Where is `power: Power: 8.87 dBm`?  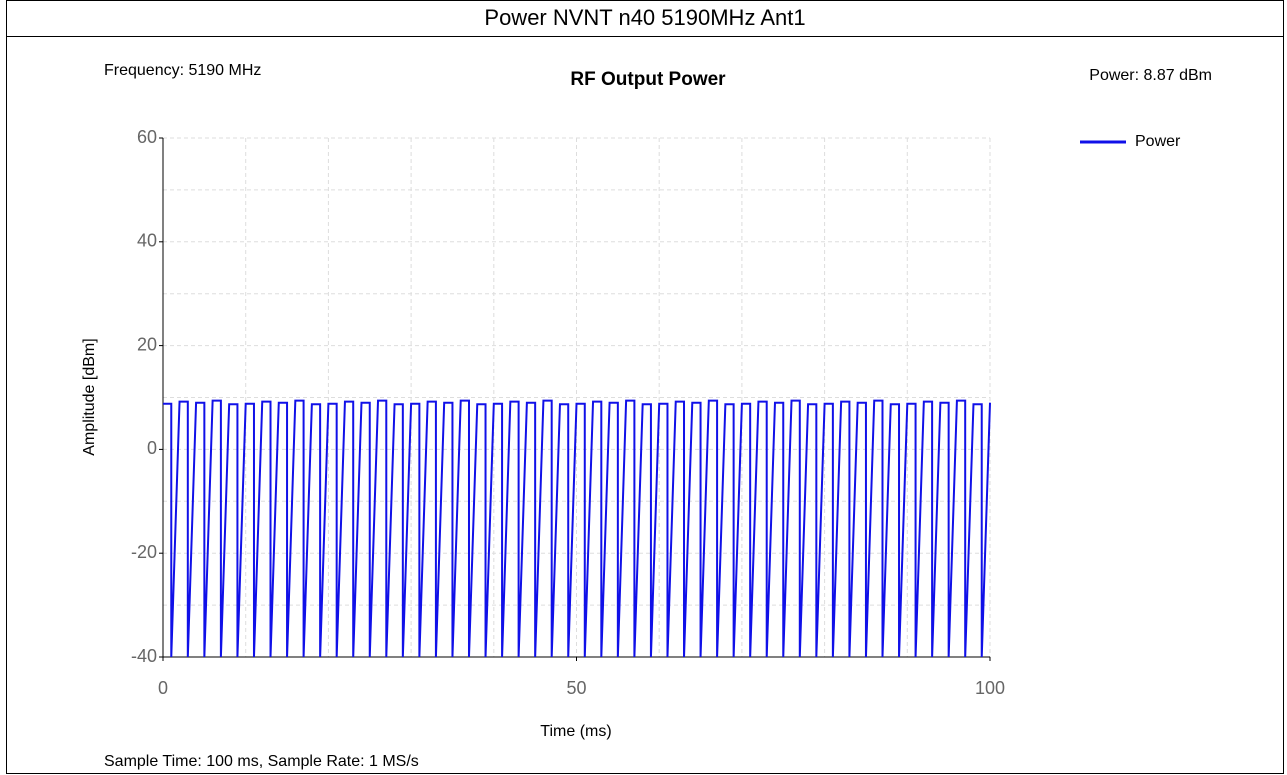 power: Power: 8.87 dBm is located at coordinates (1150, 75).